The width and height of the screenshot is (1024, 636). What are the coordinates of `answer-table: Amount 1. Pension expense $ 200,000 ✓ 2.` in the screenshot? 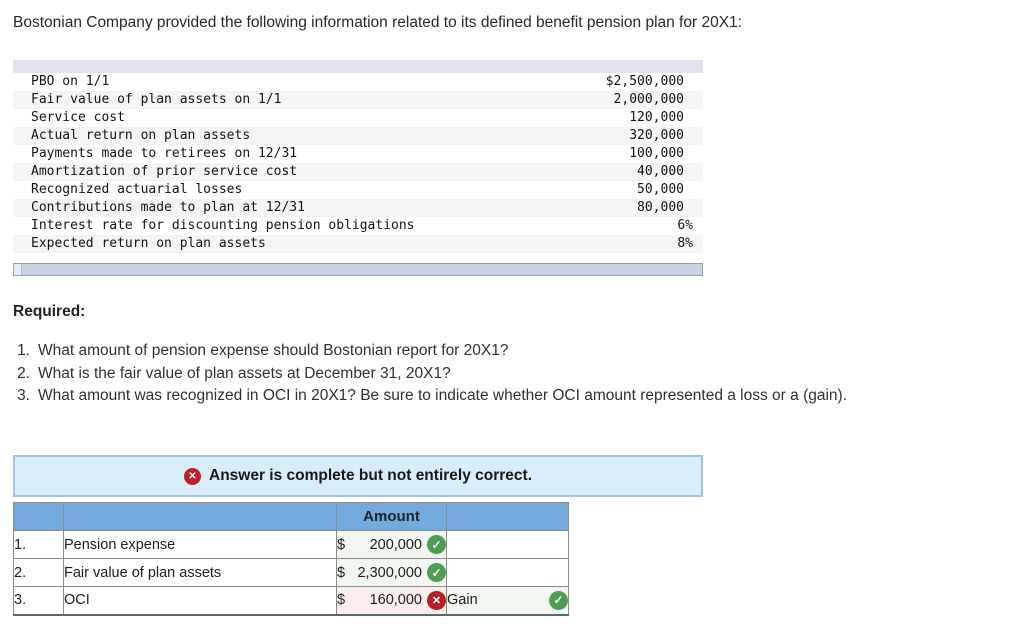 It's located at (291, 559).